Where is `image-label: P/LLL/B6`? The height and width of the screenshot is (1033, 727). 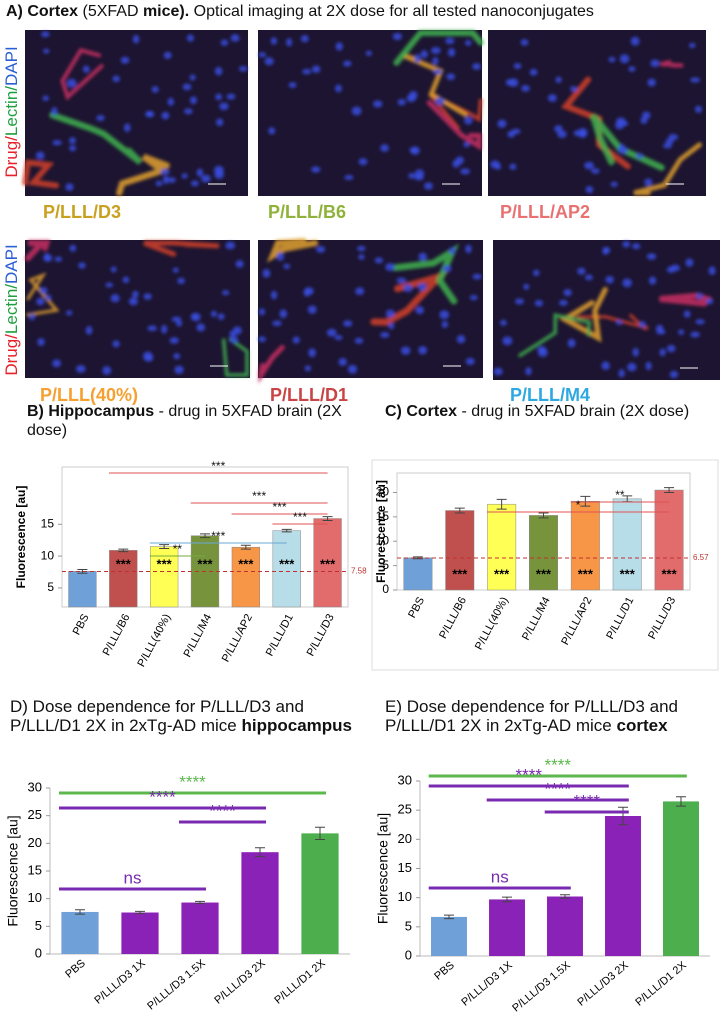
image-label: P/LLL/B6 is located at coordinates (307, 212).